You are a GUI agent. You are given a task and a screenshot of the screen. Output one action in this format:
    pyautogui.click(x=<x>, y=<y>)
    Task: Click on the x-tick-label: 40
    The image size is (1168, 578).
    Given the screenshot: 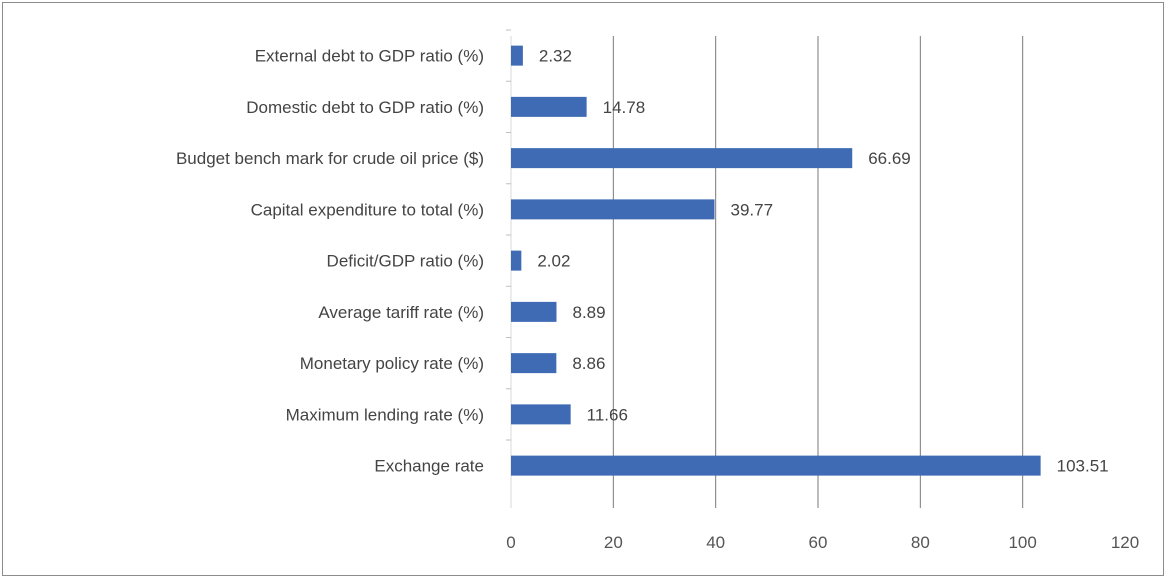 What is the action you would take?
    pyautogui.click(x=715, y=542)
    